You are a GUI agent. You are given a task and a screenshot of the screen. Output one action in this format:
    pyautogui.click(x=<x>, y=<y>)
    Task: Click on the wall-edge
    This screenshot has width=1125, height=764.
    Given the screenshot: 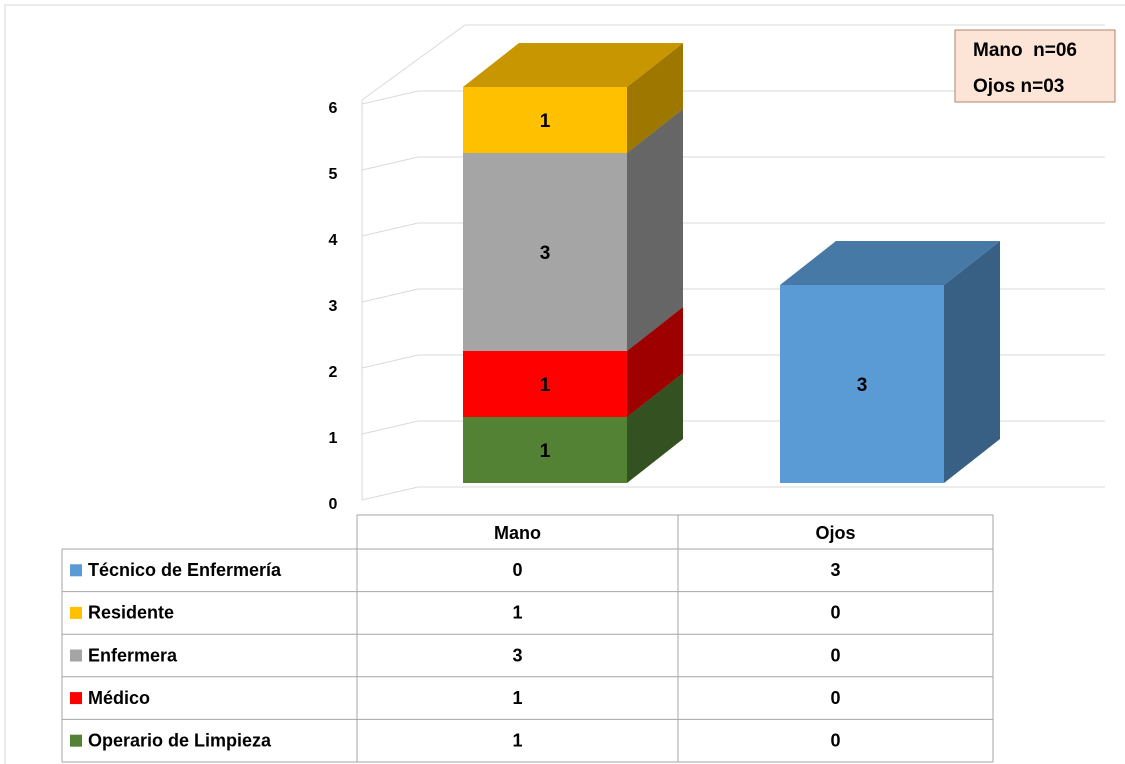 What is the action you would take?
    pyautogui.click(x=413, y=62)
    